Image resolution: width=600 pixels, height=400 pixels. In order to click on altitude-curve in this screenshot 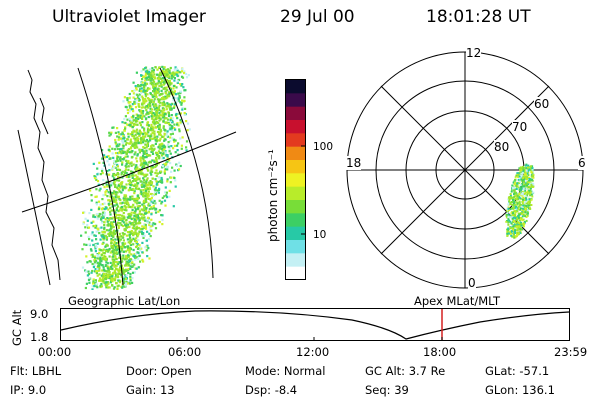, I will do `click(315, 325)`.